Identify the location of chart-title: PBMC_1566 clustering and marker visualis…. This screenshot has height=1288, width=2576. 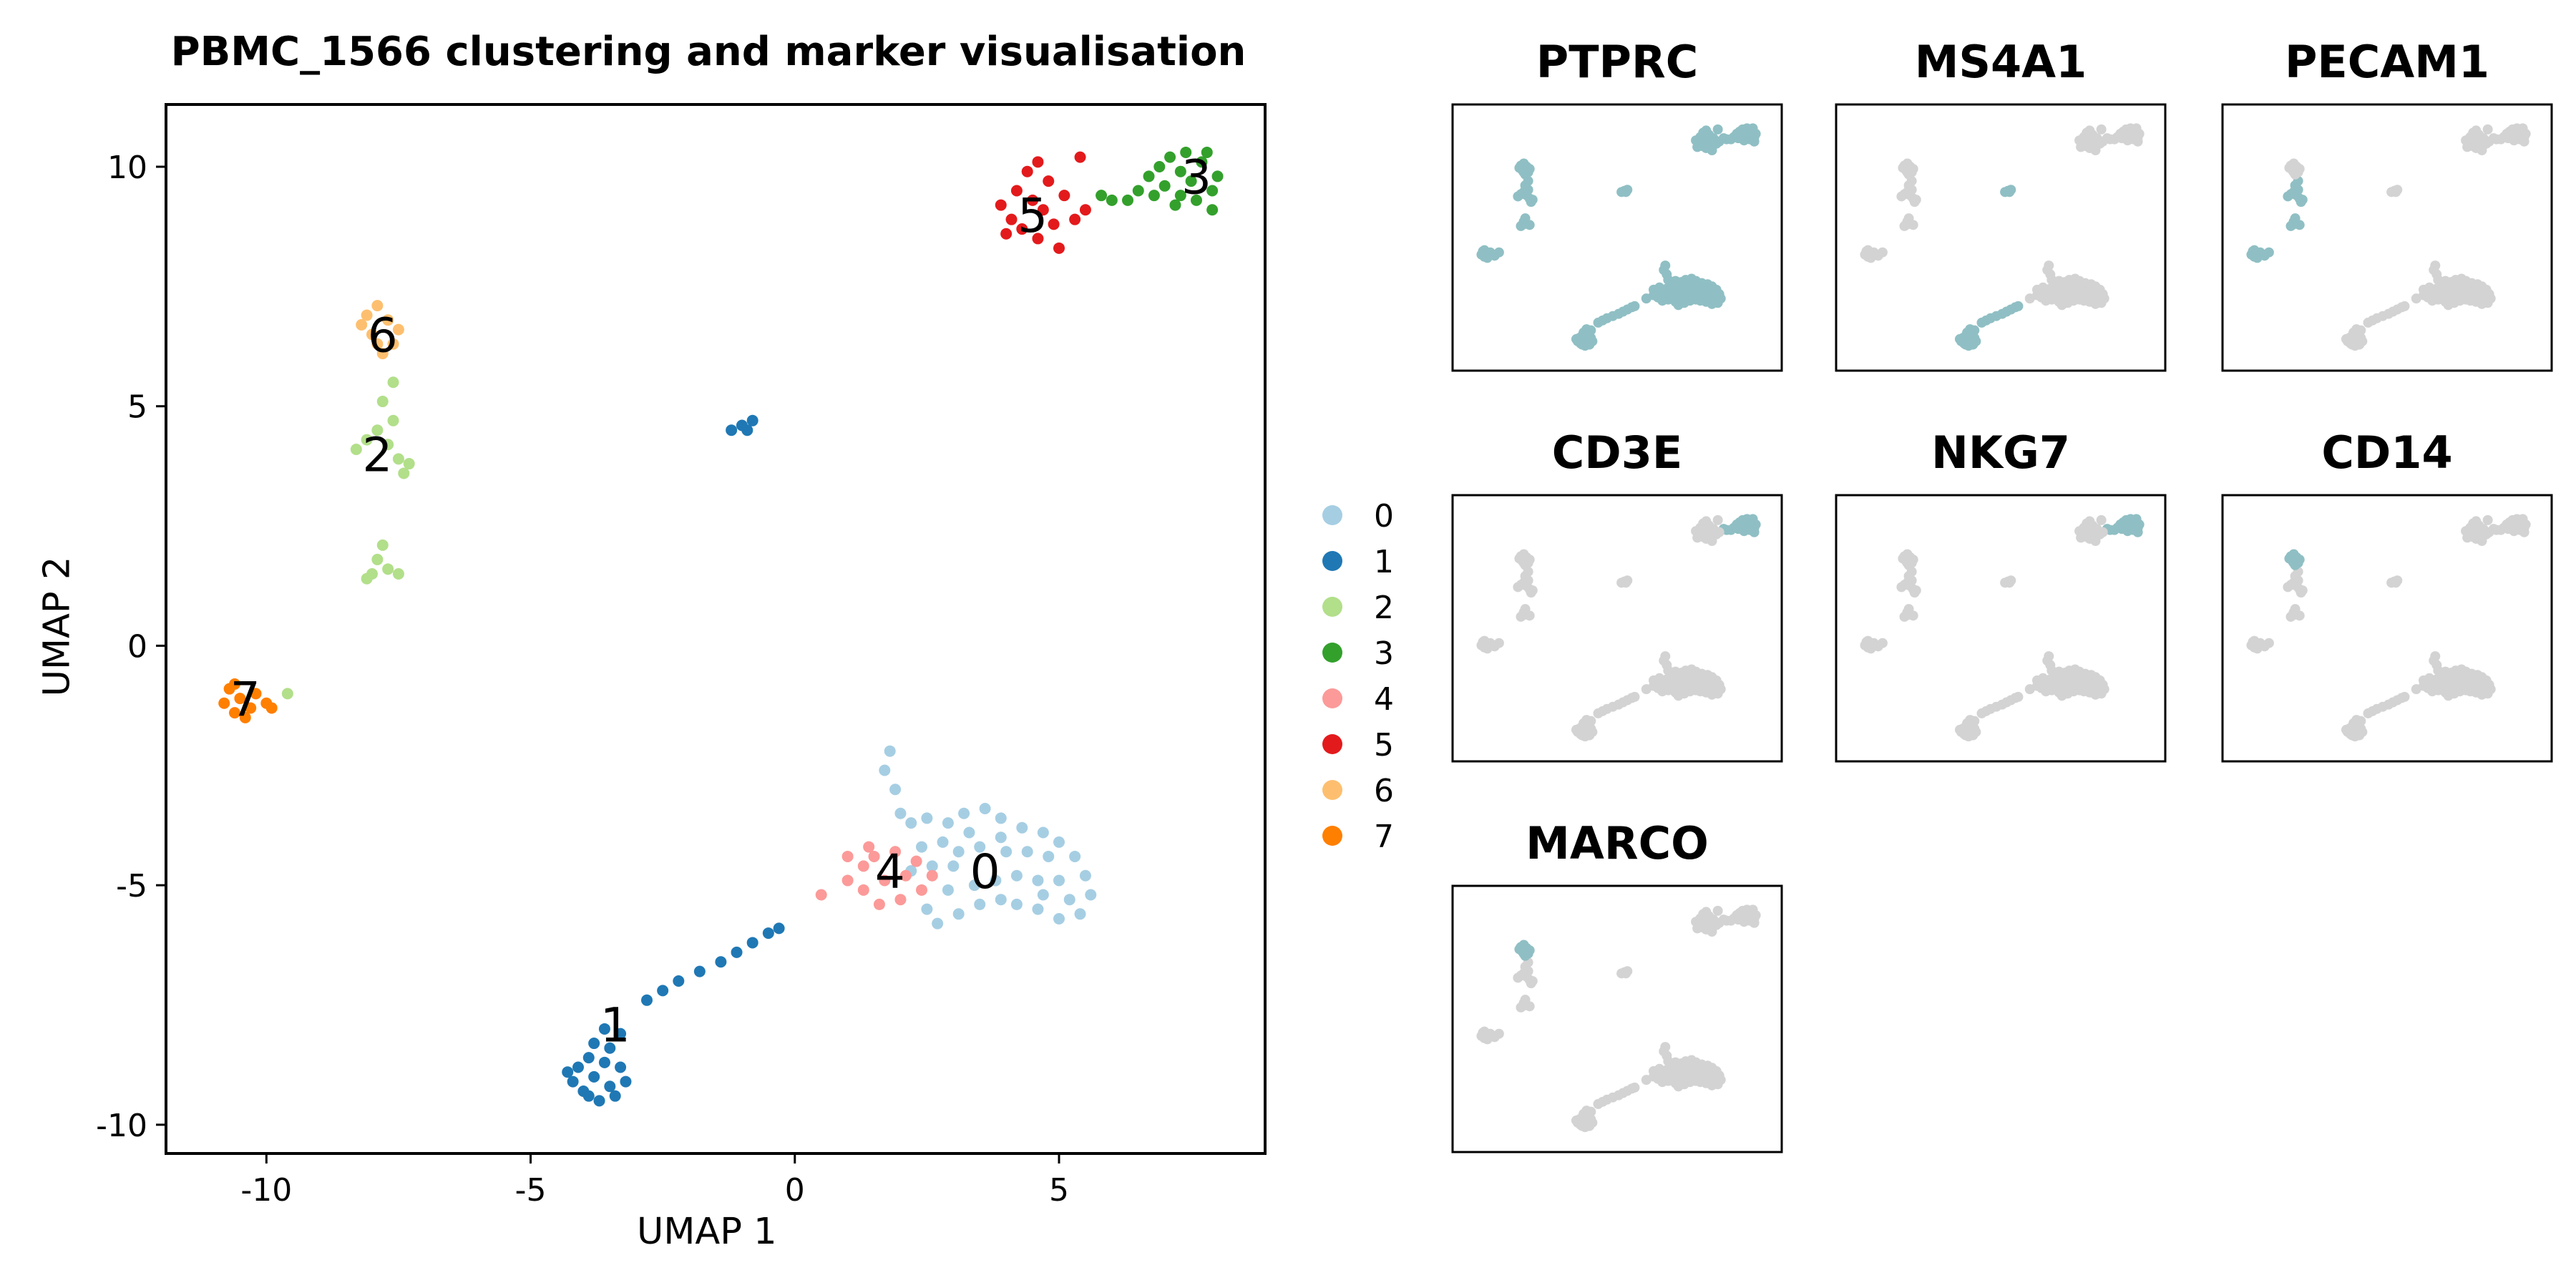
(708, 52).